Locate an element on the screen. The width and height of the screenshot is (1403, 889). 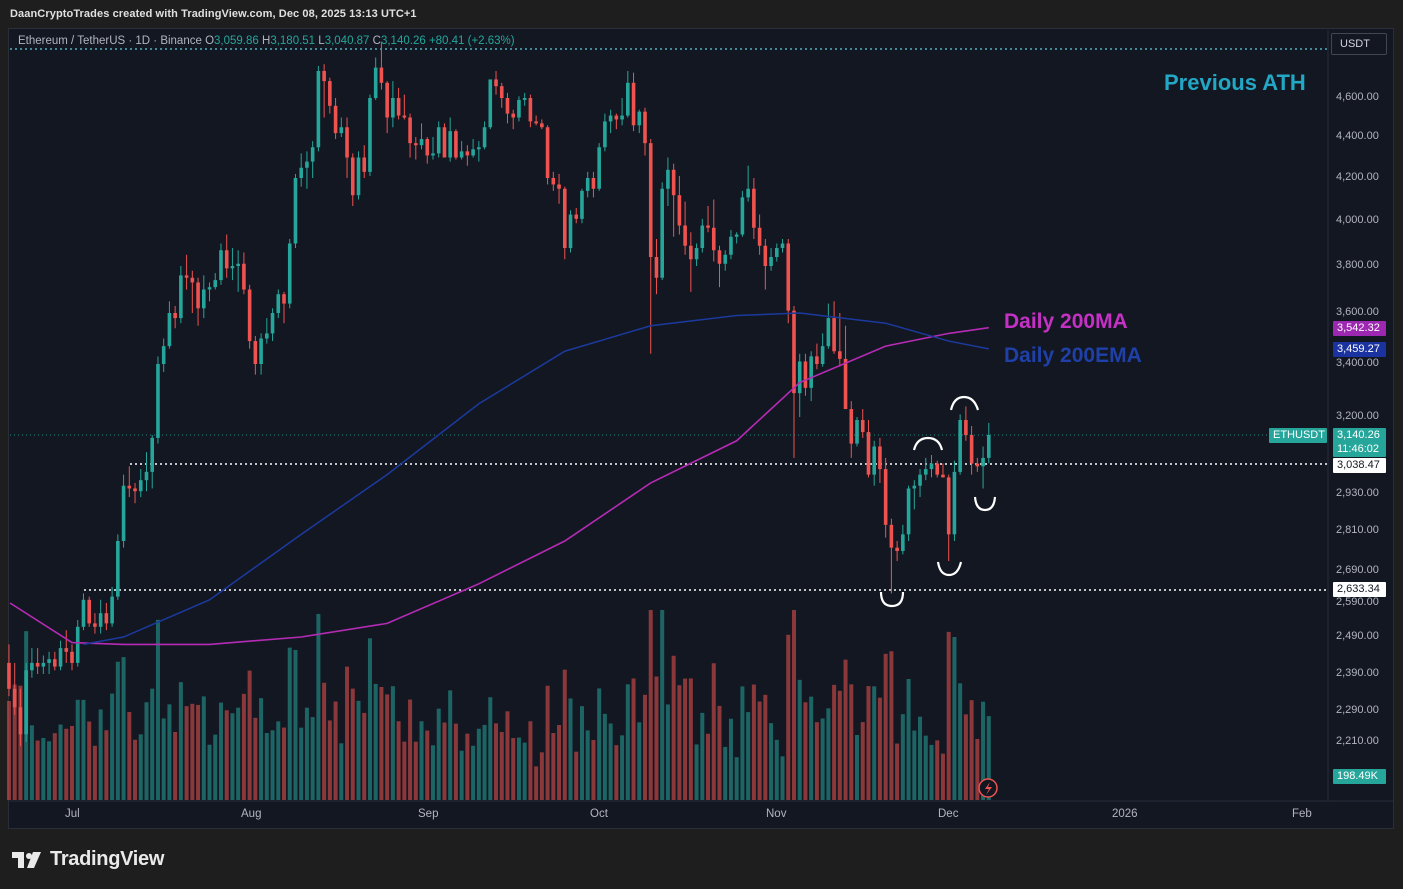
currency-button: USDT is located at coordinates (1359, 44).